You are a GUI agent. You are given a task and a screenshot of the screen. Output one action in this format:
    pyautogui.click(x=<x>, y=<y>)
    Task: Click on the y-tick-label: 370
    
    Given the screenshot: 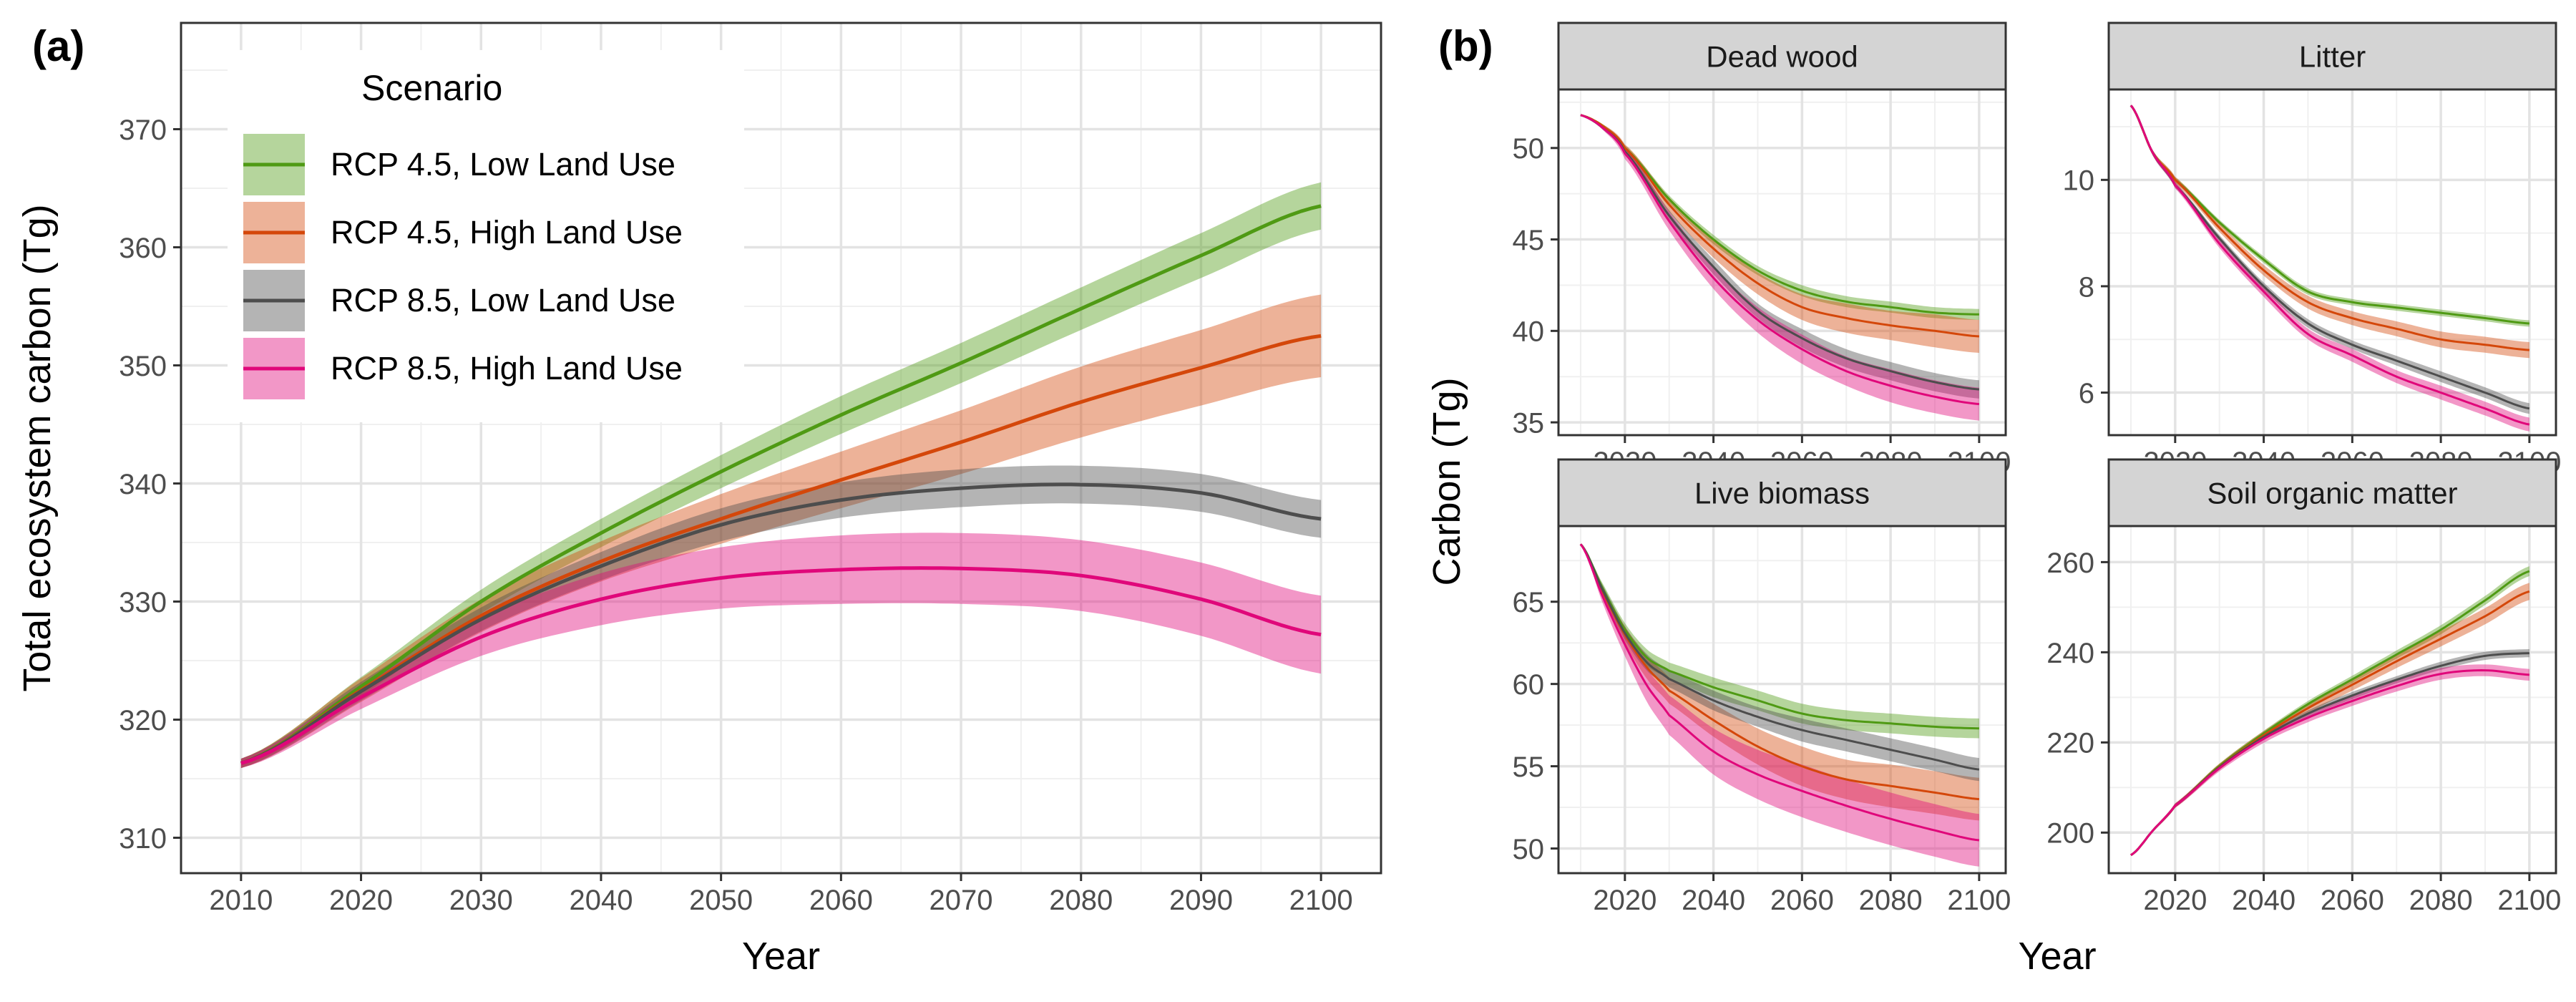 What is the action you would take?
    pyautogui.click(x=143, y=130)
    